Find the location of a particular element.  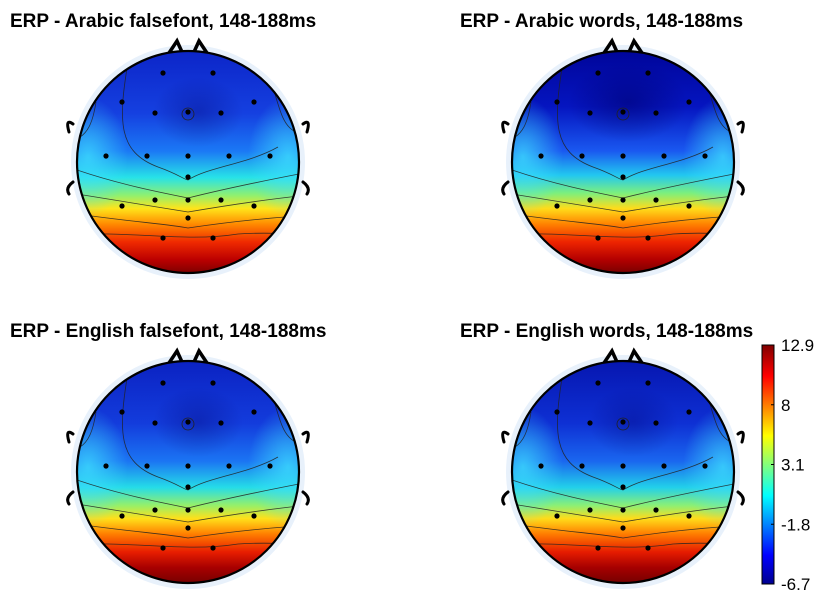

panel-title: ERP - Arabic falsefont, 148-188ms is located at coordinates (163, 21).